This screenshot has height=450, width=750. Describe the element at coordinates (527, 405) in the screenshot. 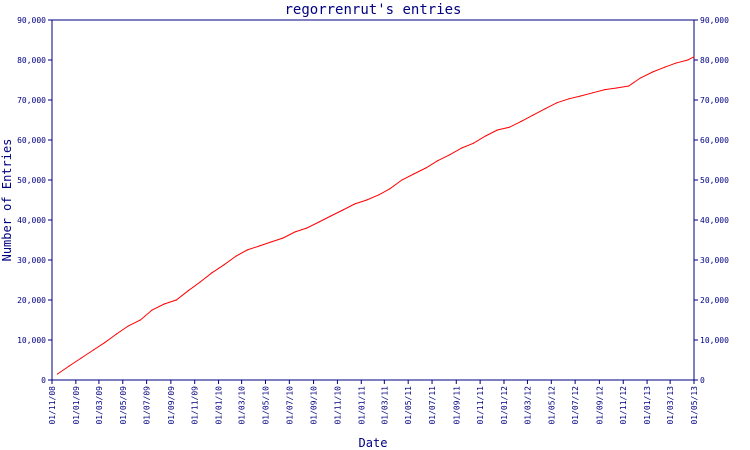

I see `x-tick-label: 01/03/12` at that location.